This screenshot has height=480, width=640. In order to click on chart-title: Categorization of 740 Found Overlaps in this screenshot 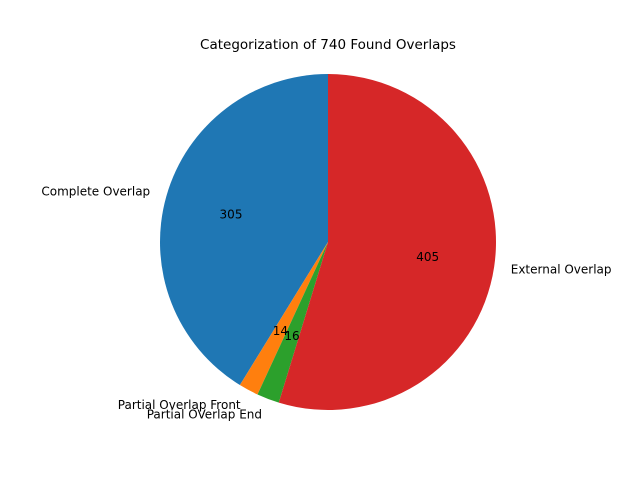, I will do `click(328, 45)`.